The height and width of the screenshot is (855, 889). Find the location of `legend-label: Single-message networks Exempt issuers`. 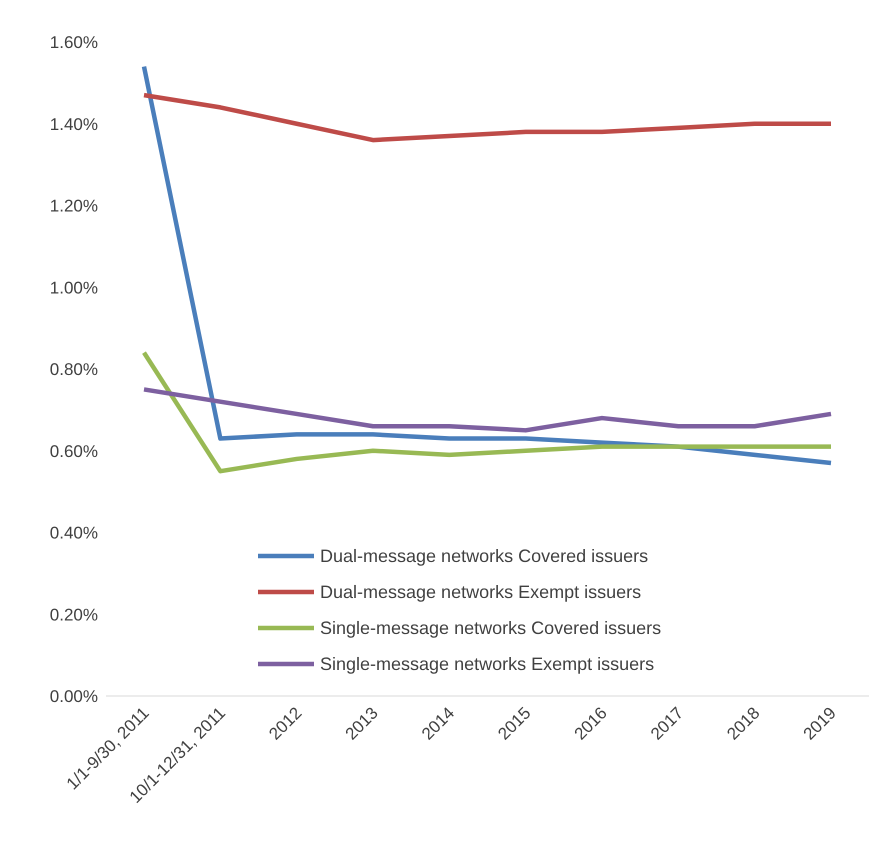

legend-label: Single-message networks Exempt issuers is located at coordinates (487, 664).